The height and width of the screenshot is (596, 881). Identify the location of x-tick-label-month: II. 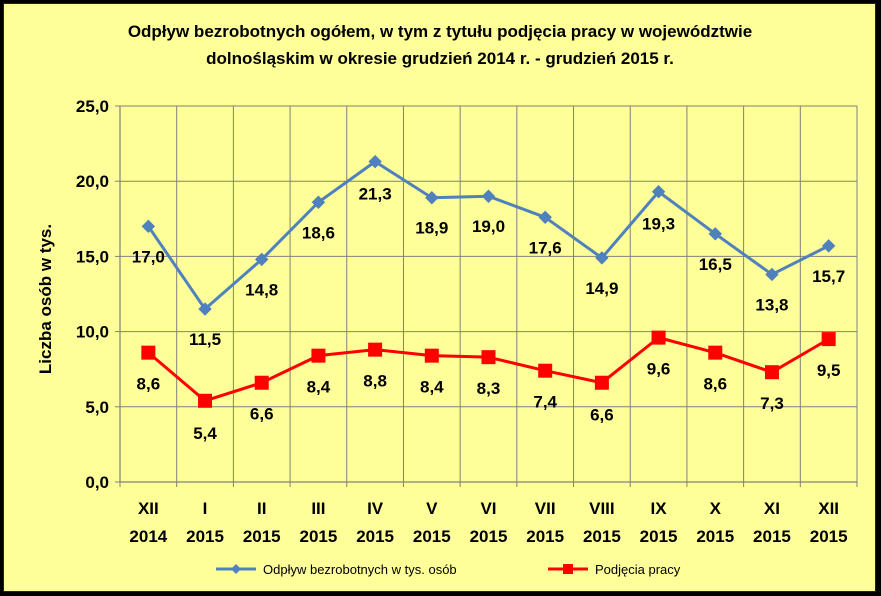
(261, 508).